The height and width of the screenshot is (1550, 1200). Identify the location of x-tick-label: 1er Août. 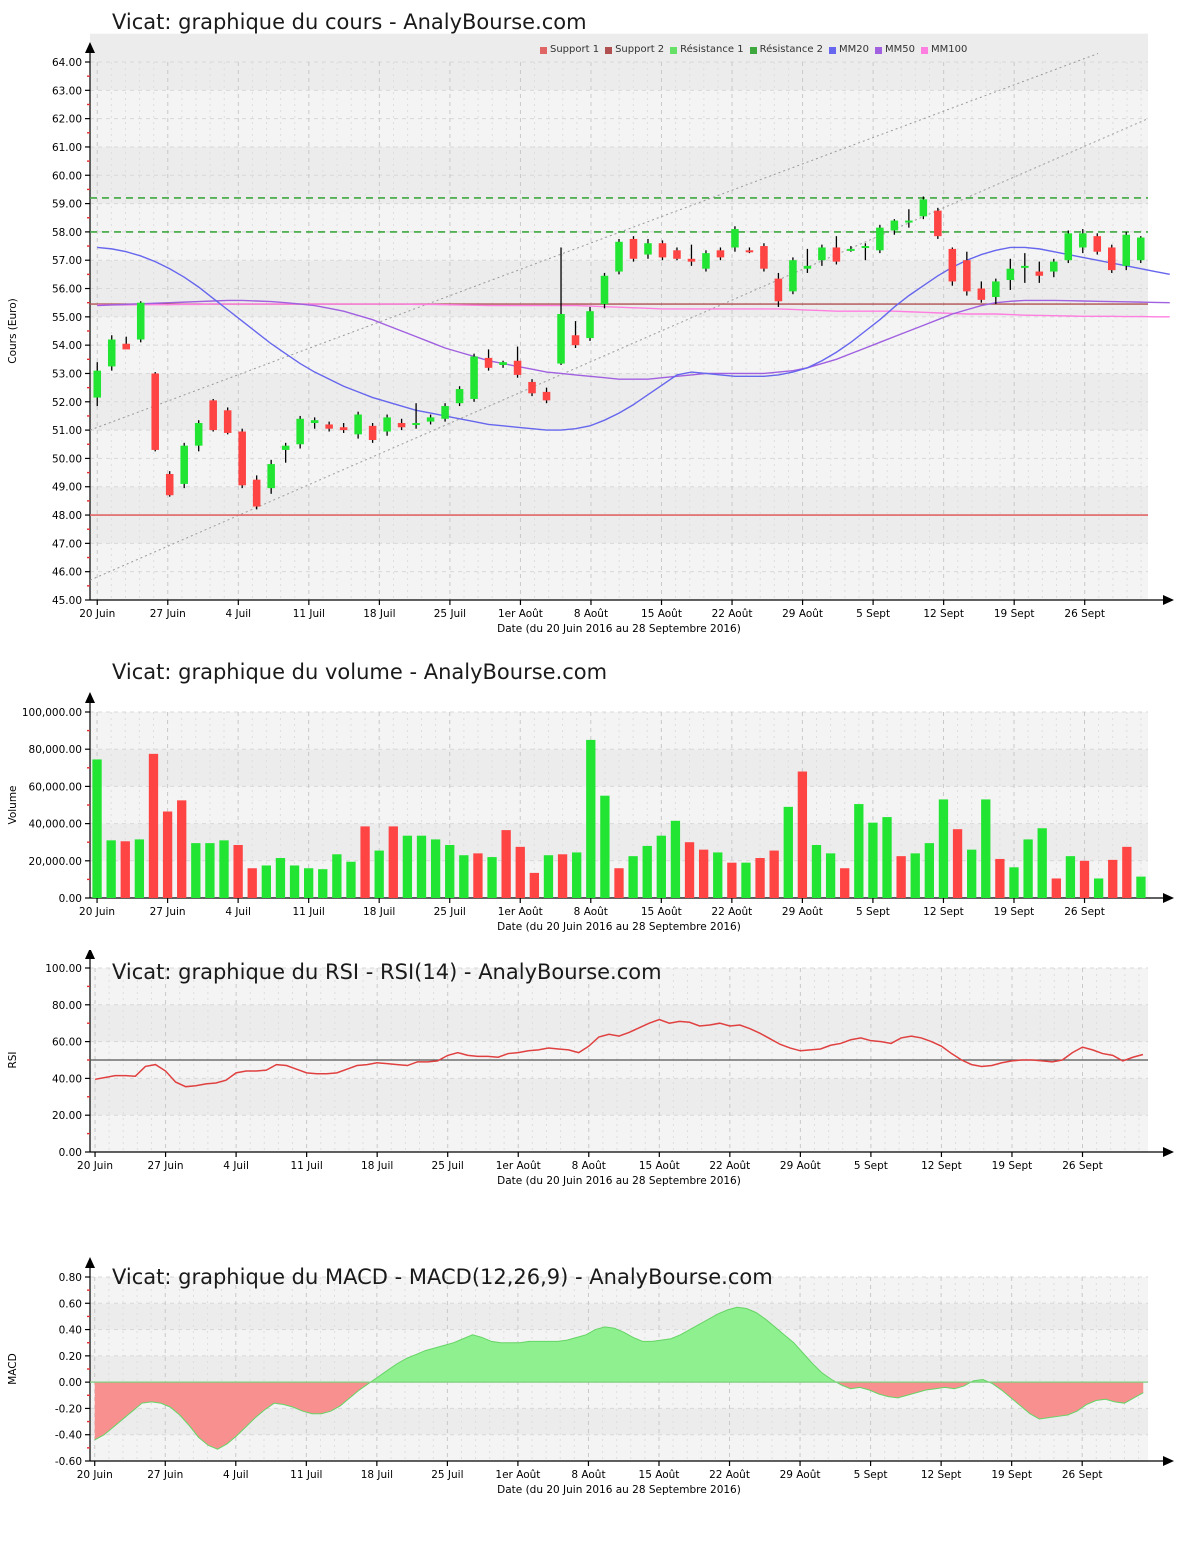
(520, 614).